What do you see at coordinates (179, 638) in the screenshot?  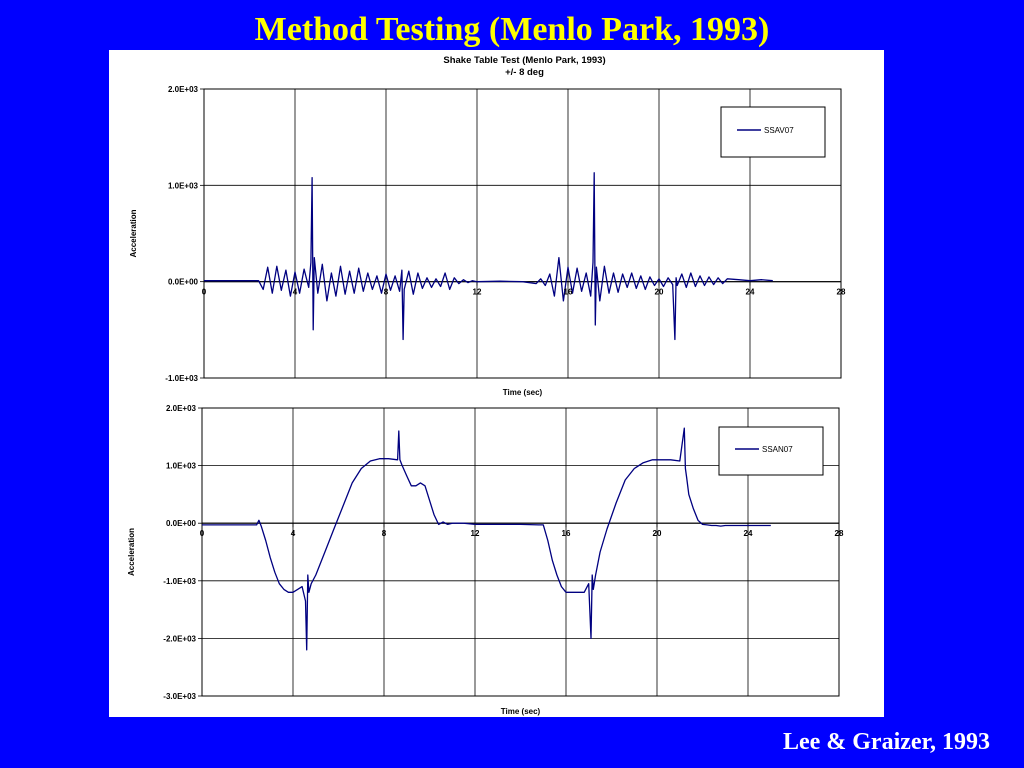 I see `y-tick-label: -2.0E+03` at bounding box center [179, 638].